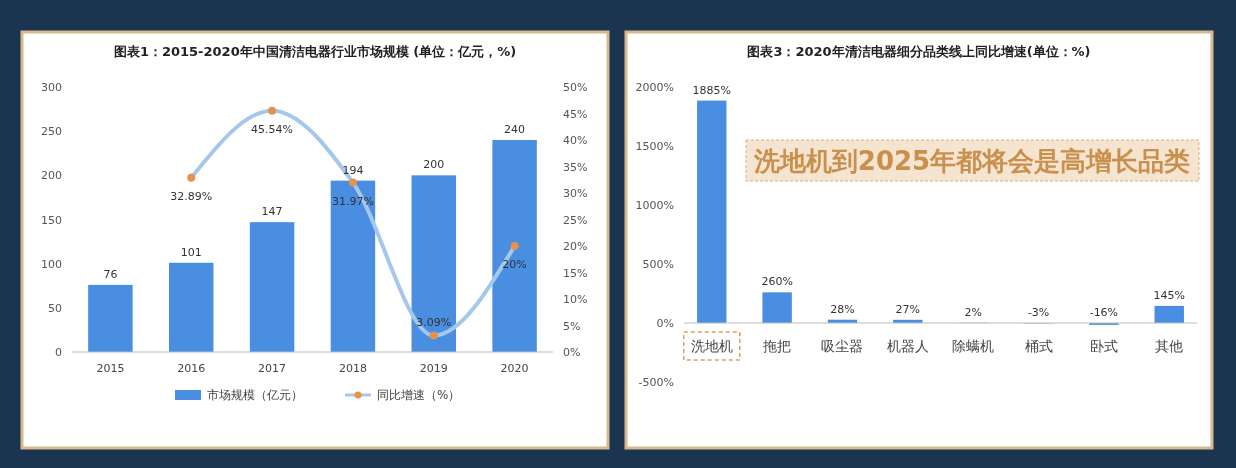 The width and height of the screenshot is (1236, 468). I want to click on data-label: -16%, so click(1104, 312).